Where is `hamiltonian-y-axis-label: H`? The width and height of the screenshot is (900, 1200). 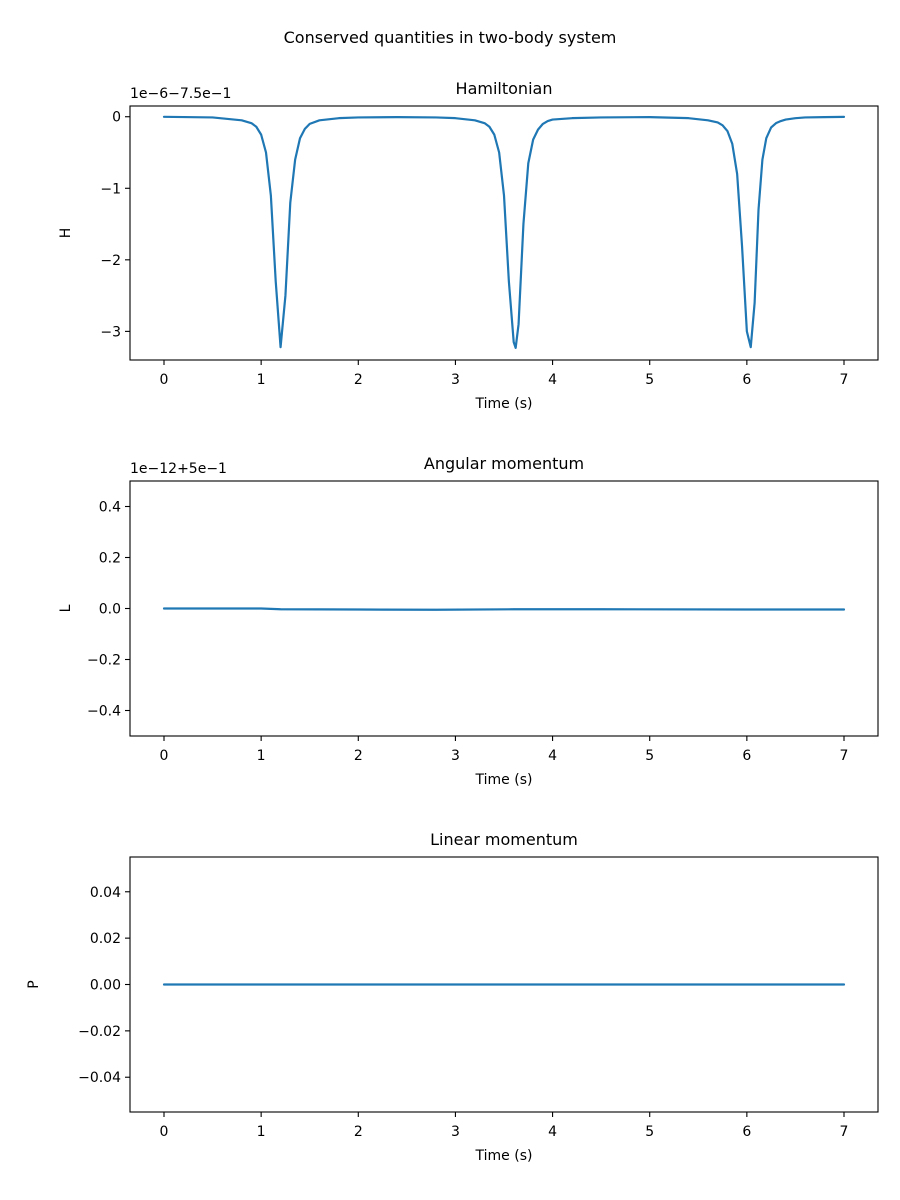 hamiltonian-y-axis-label: H is located at coordinates (66, 233).